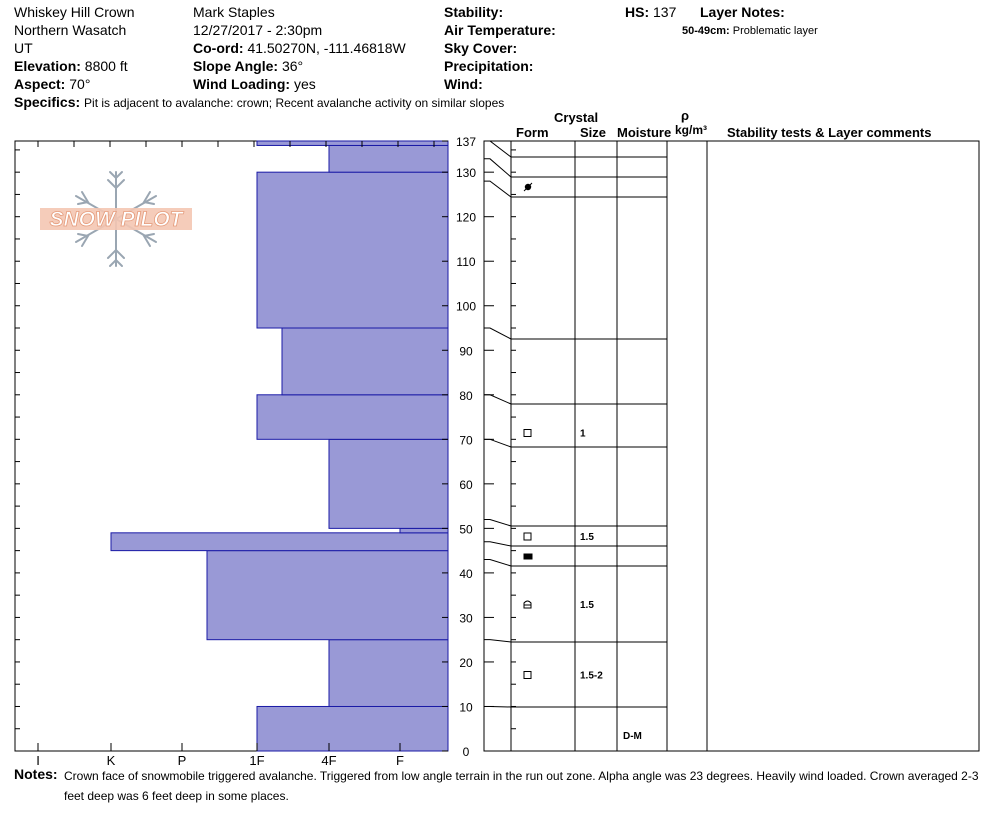 Image resolution: width=994 pixels, height=840 pixels. Describe the element at coordinates (38, 760) in the screenshot. I see `hardness-tick-label: I` at that location.